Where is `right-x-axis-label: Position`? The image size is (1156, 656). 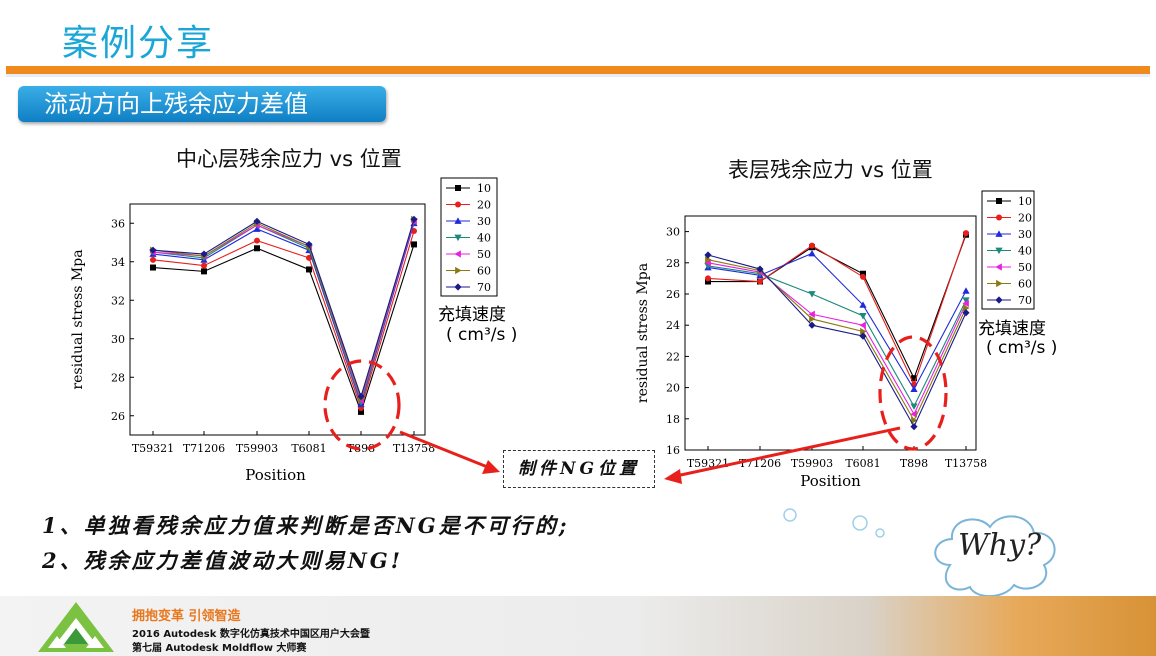
right-x-axis-label: Position is located at coordinates (830, 481).